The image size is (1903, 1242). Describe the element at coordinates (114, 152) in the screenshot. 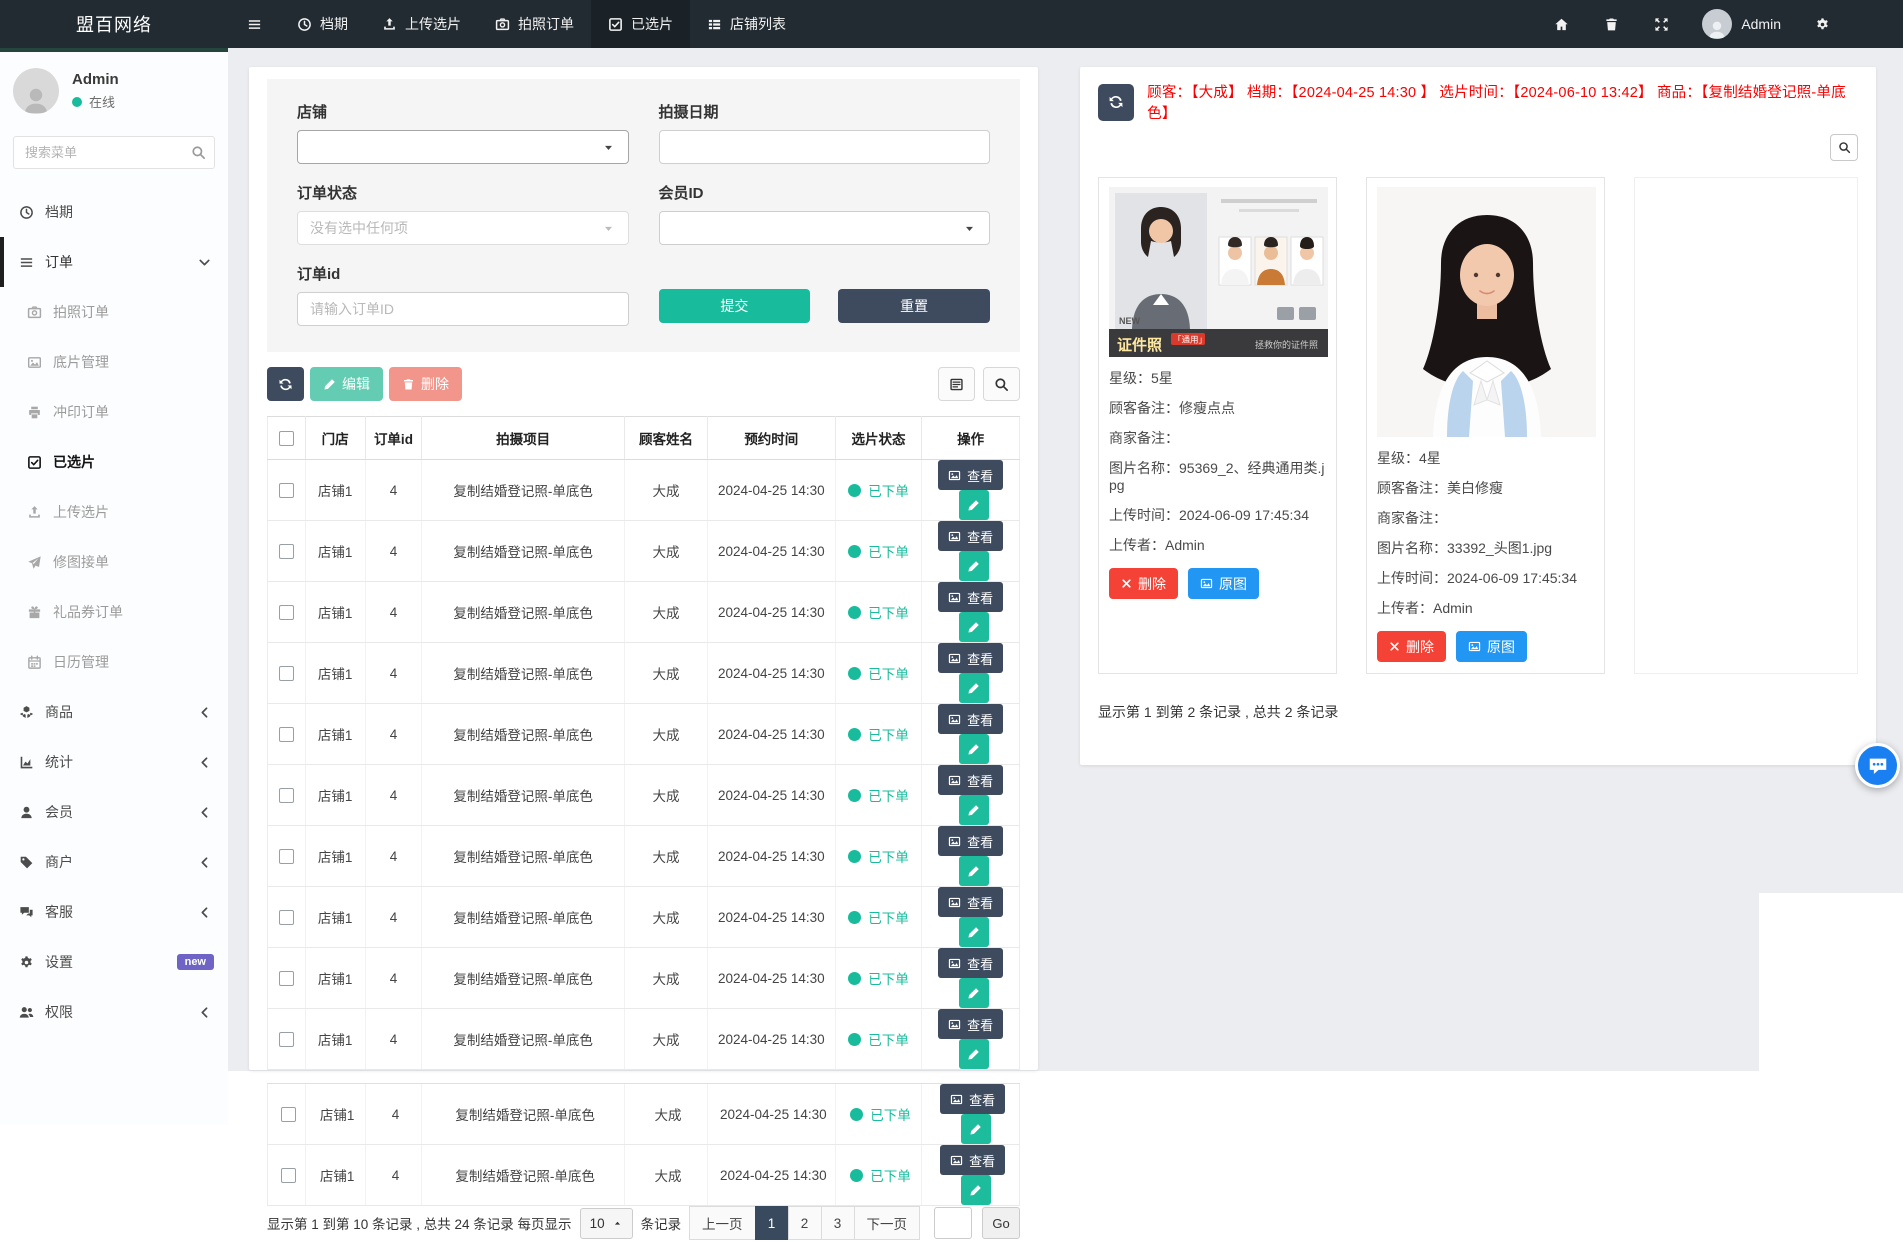

I see `menu-search-input` at that location.